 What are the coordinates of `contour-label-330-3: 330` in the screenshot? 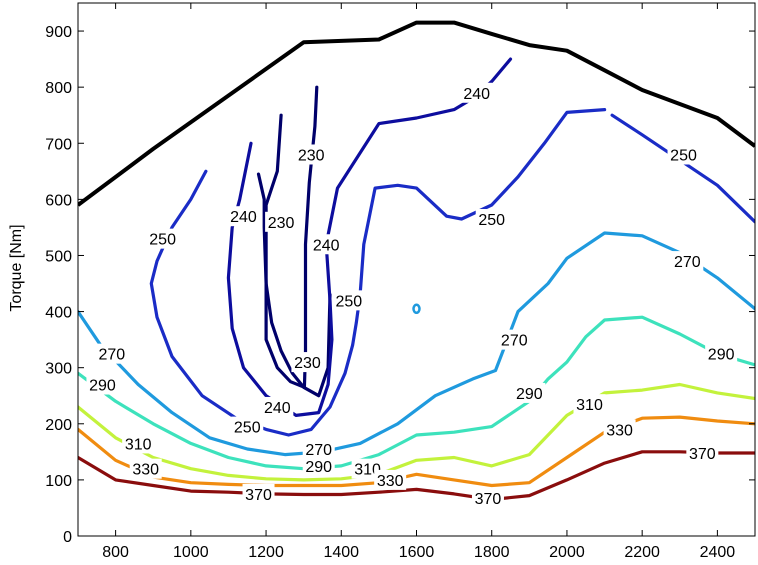 It's located at (619, 429).